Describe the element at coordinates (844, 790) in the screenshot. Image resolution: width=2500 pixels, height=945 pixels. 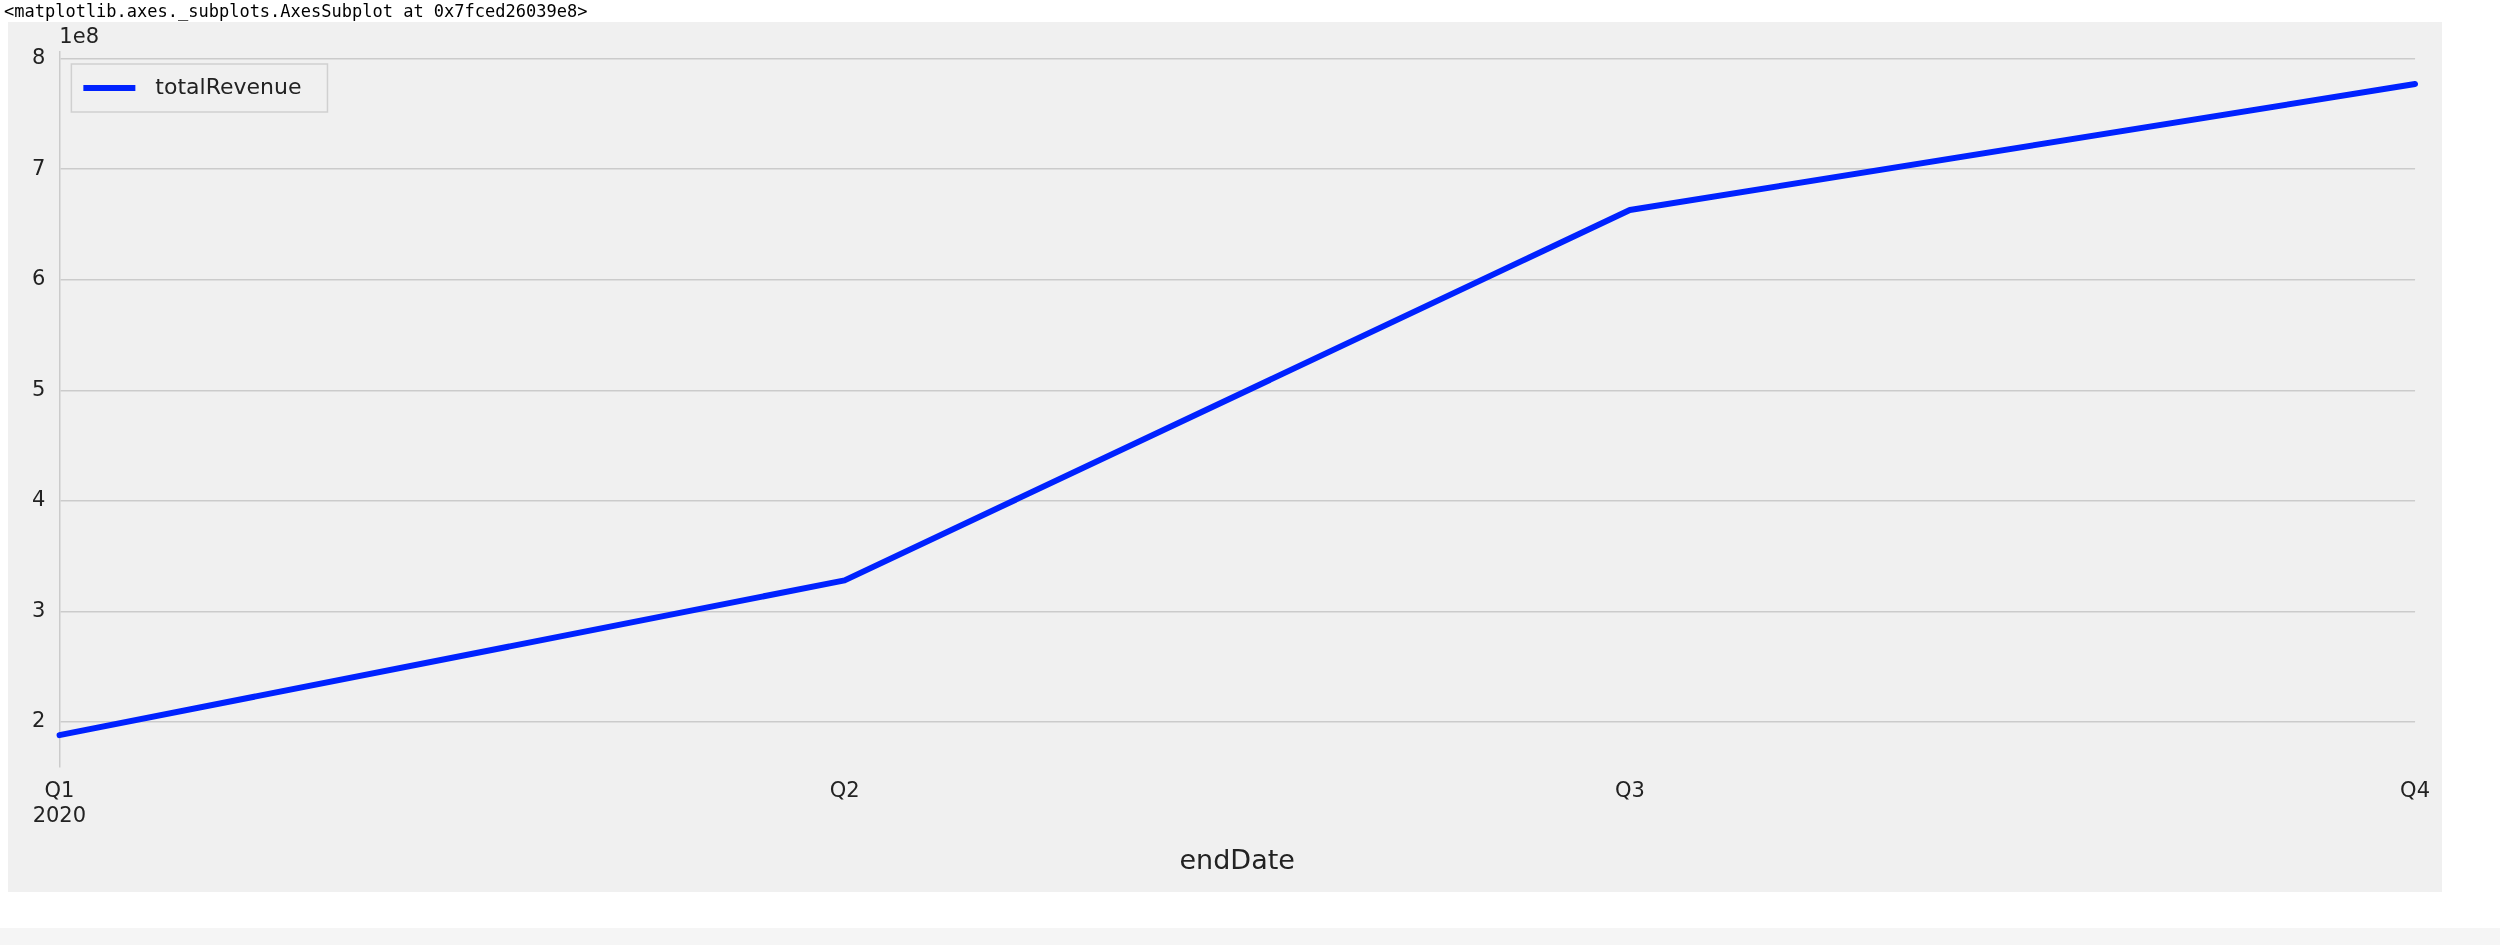
I see `x-tick-label: Q2` at that location.